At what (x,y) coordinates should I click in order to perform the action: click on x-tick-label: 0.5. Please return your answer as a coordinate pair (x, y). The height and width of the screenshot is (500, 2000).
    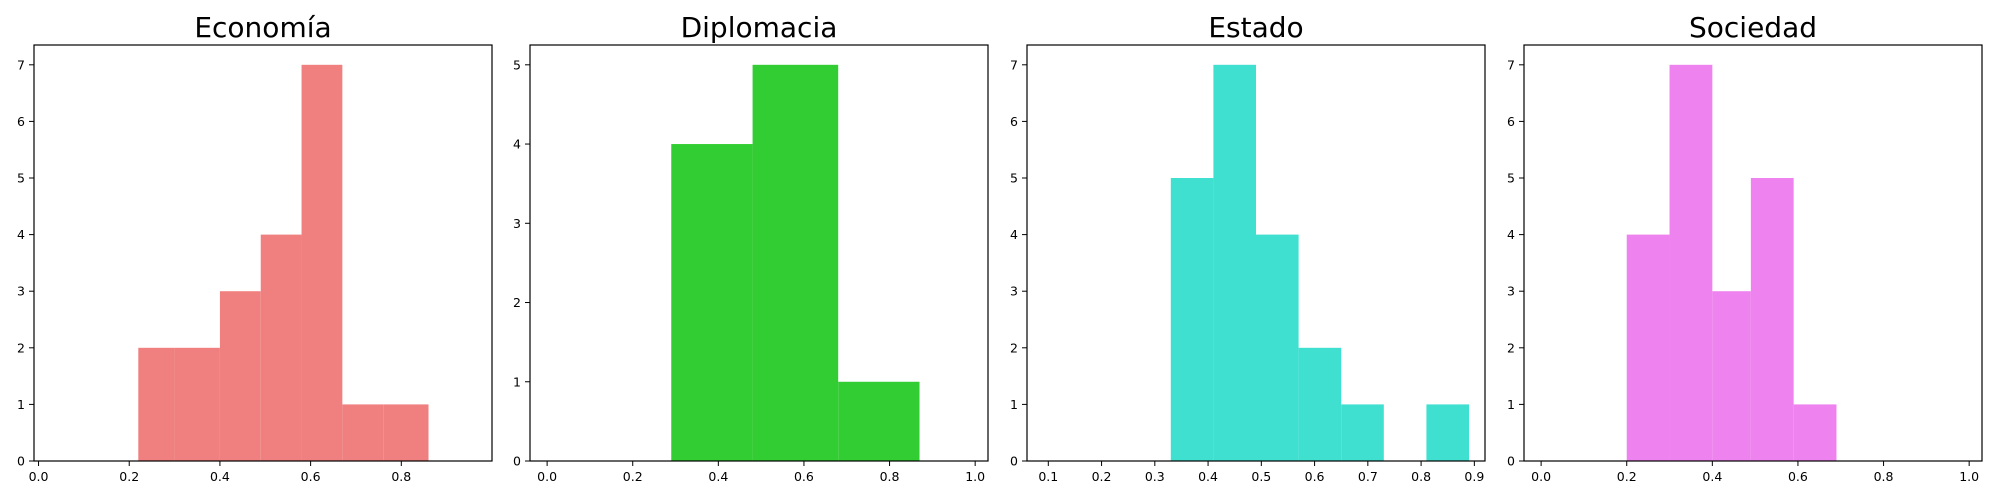
    Looking at the image, I should click on (1261, 476).